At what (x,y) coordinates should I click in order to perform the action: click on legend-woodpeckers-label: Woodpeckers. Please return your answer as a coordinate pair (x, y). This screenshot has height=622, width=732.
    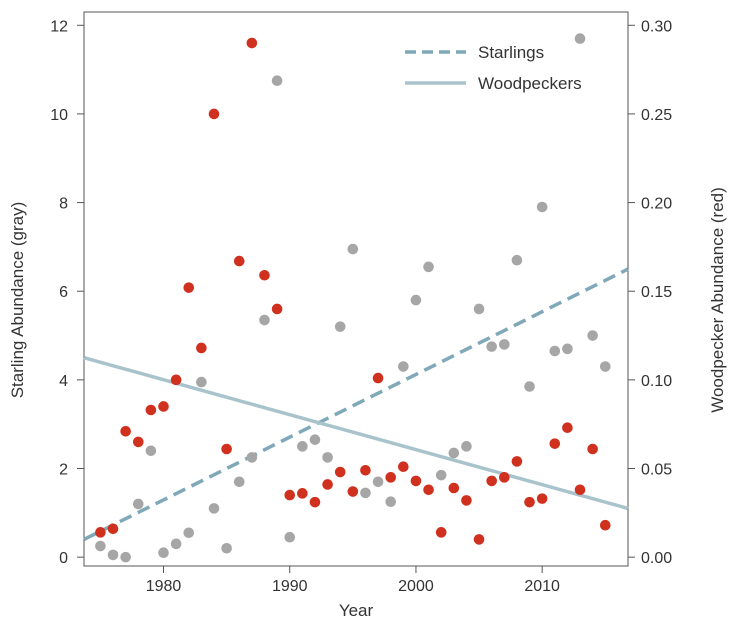
    Looking at the image, I should click on (530, 83).